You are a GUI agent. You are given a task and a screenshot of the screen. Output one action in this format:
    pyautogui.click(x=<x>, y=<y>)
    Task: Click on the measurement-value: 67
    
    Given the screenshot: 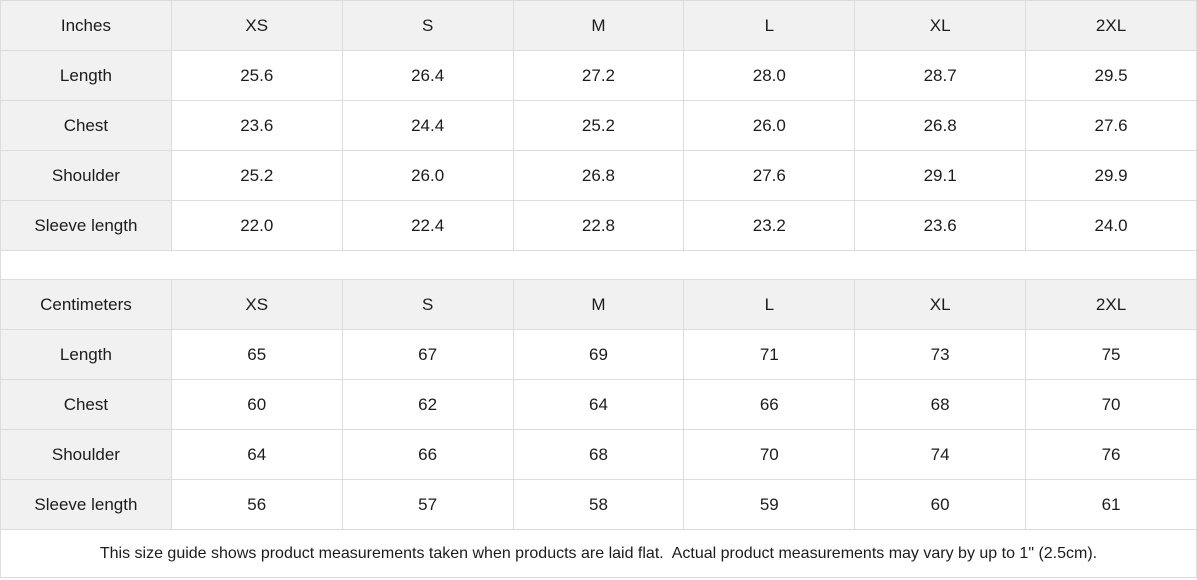 What is the action you would take?
    pyautogui.click(x=427, y=354)
    